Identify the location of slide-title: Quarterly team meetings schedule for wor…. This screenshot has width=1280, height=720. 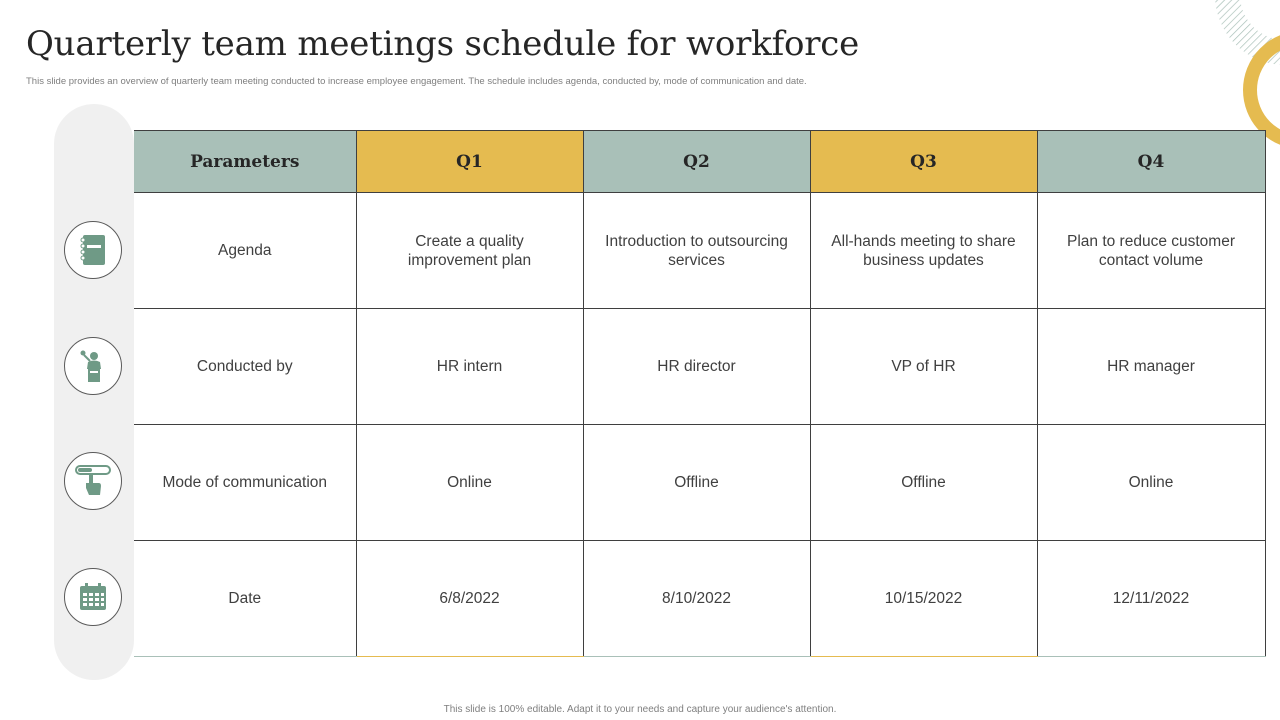
(443, 44).